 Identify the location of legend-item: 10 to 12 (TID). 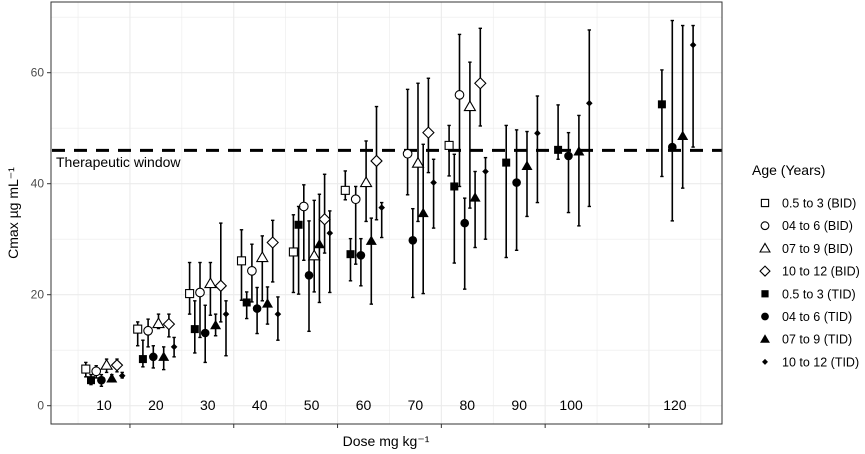
(810, 362).